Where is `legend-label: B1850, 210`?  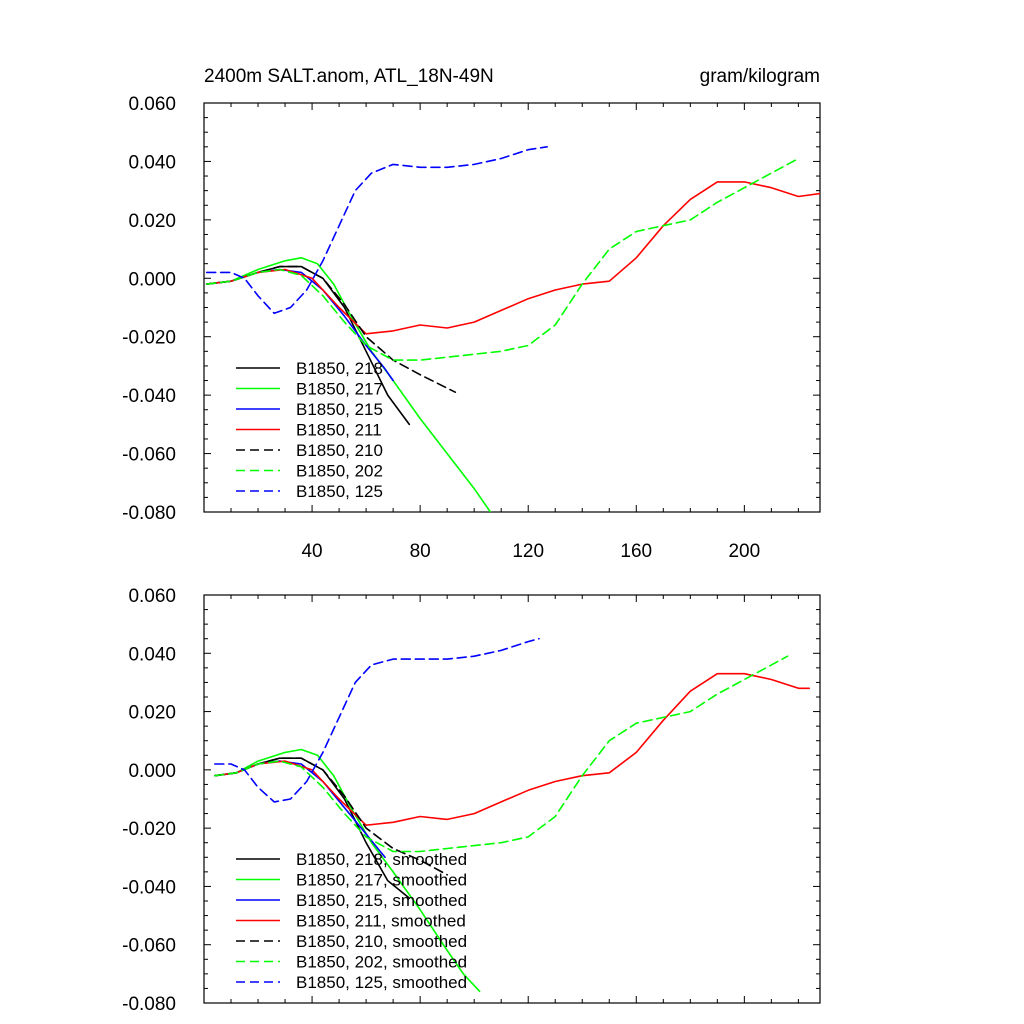
legend-label: B1850, 210 is located at coordinates (339, 450).